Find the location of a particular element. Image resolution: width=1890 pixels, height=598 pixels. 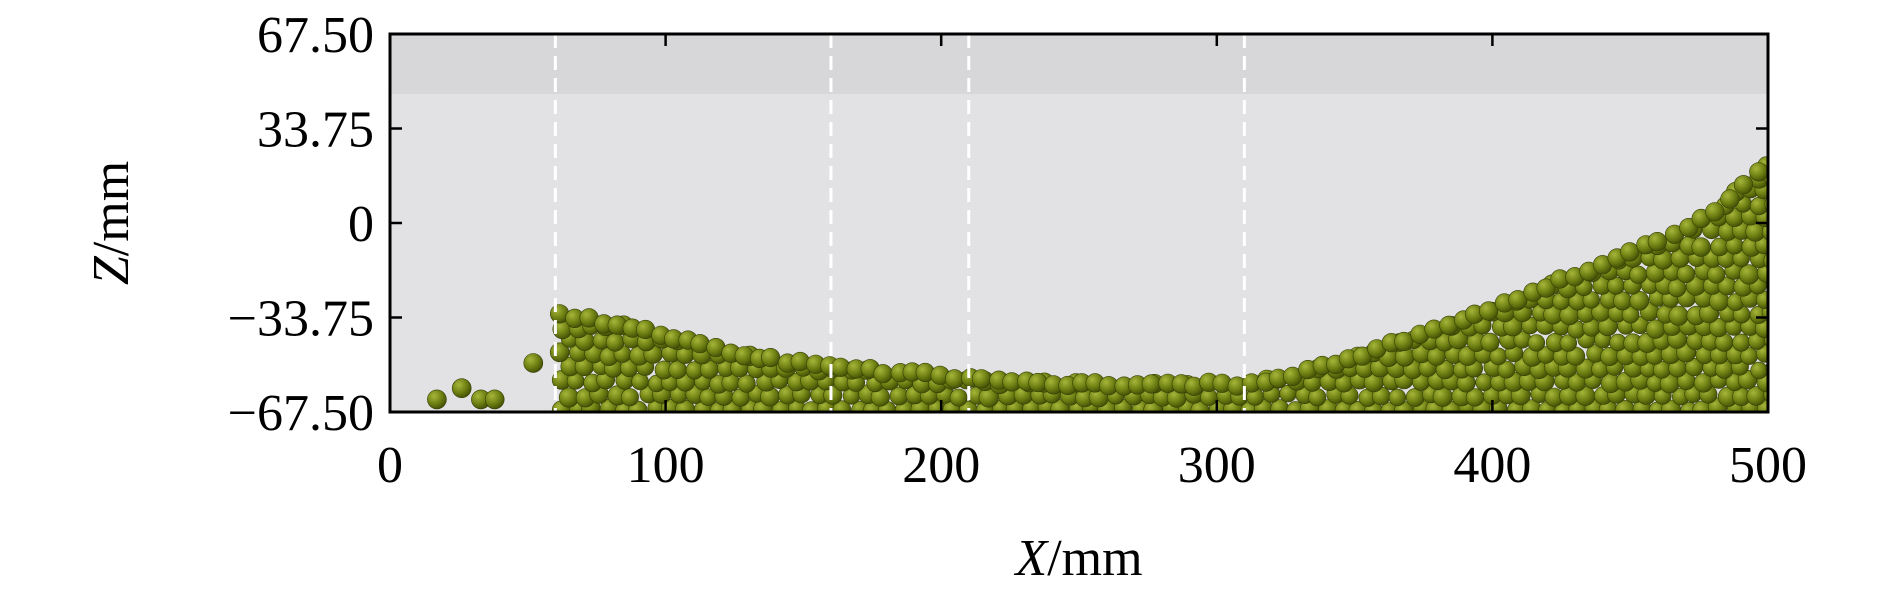

x-axis-unit: /mm is located at coordinates (1094, 558).